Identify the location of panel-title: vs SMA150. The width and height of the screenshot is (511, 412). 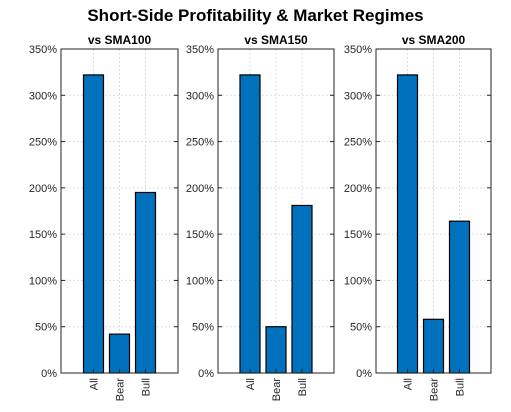
(276, 40).